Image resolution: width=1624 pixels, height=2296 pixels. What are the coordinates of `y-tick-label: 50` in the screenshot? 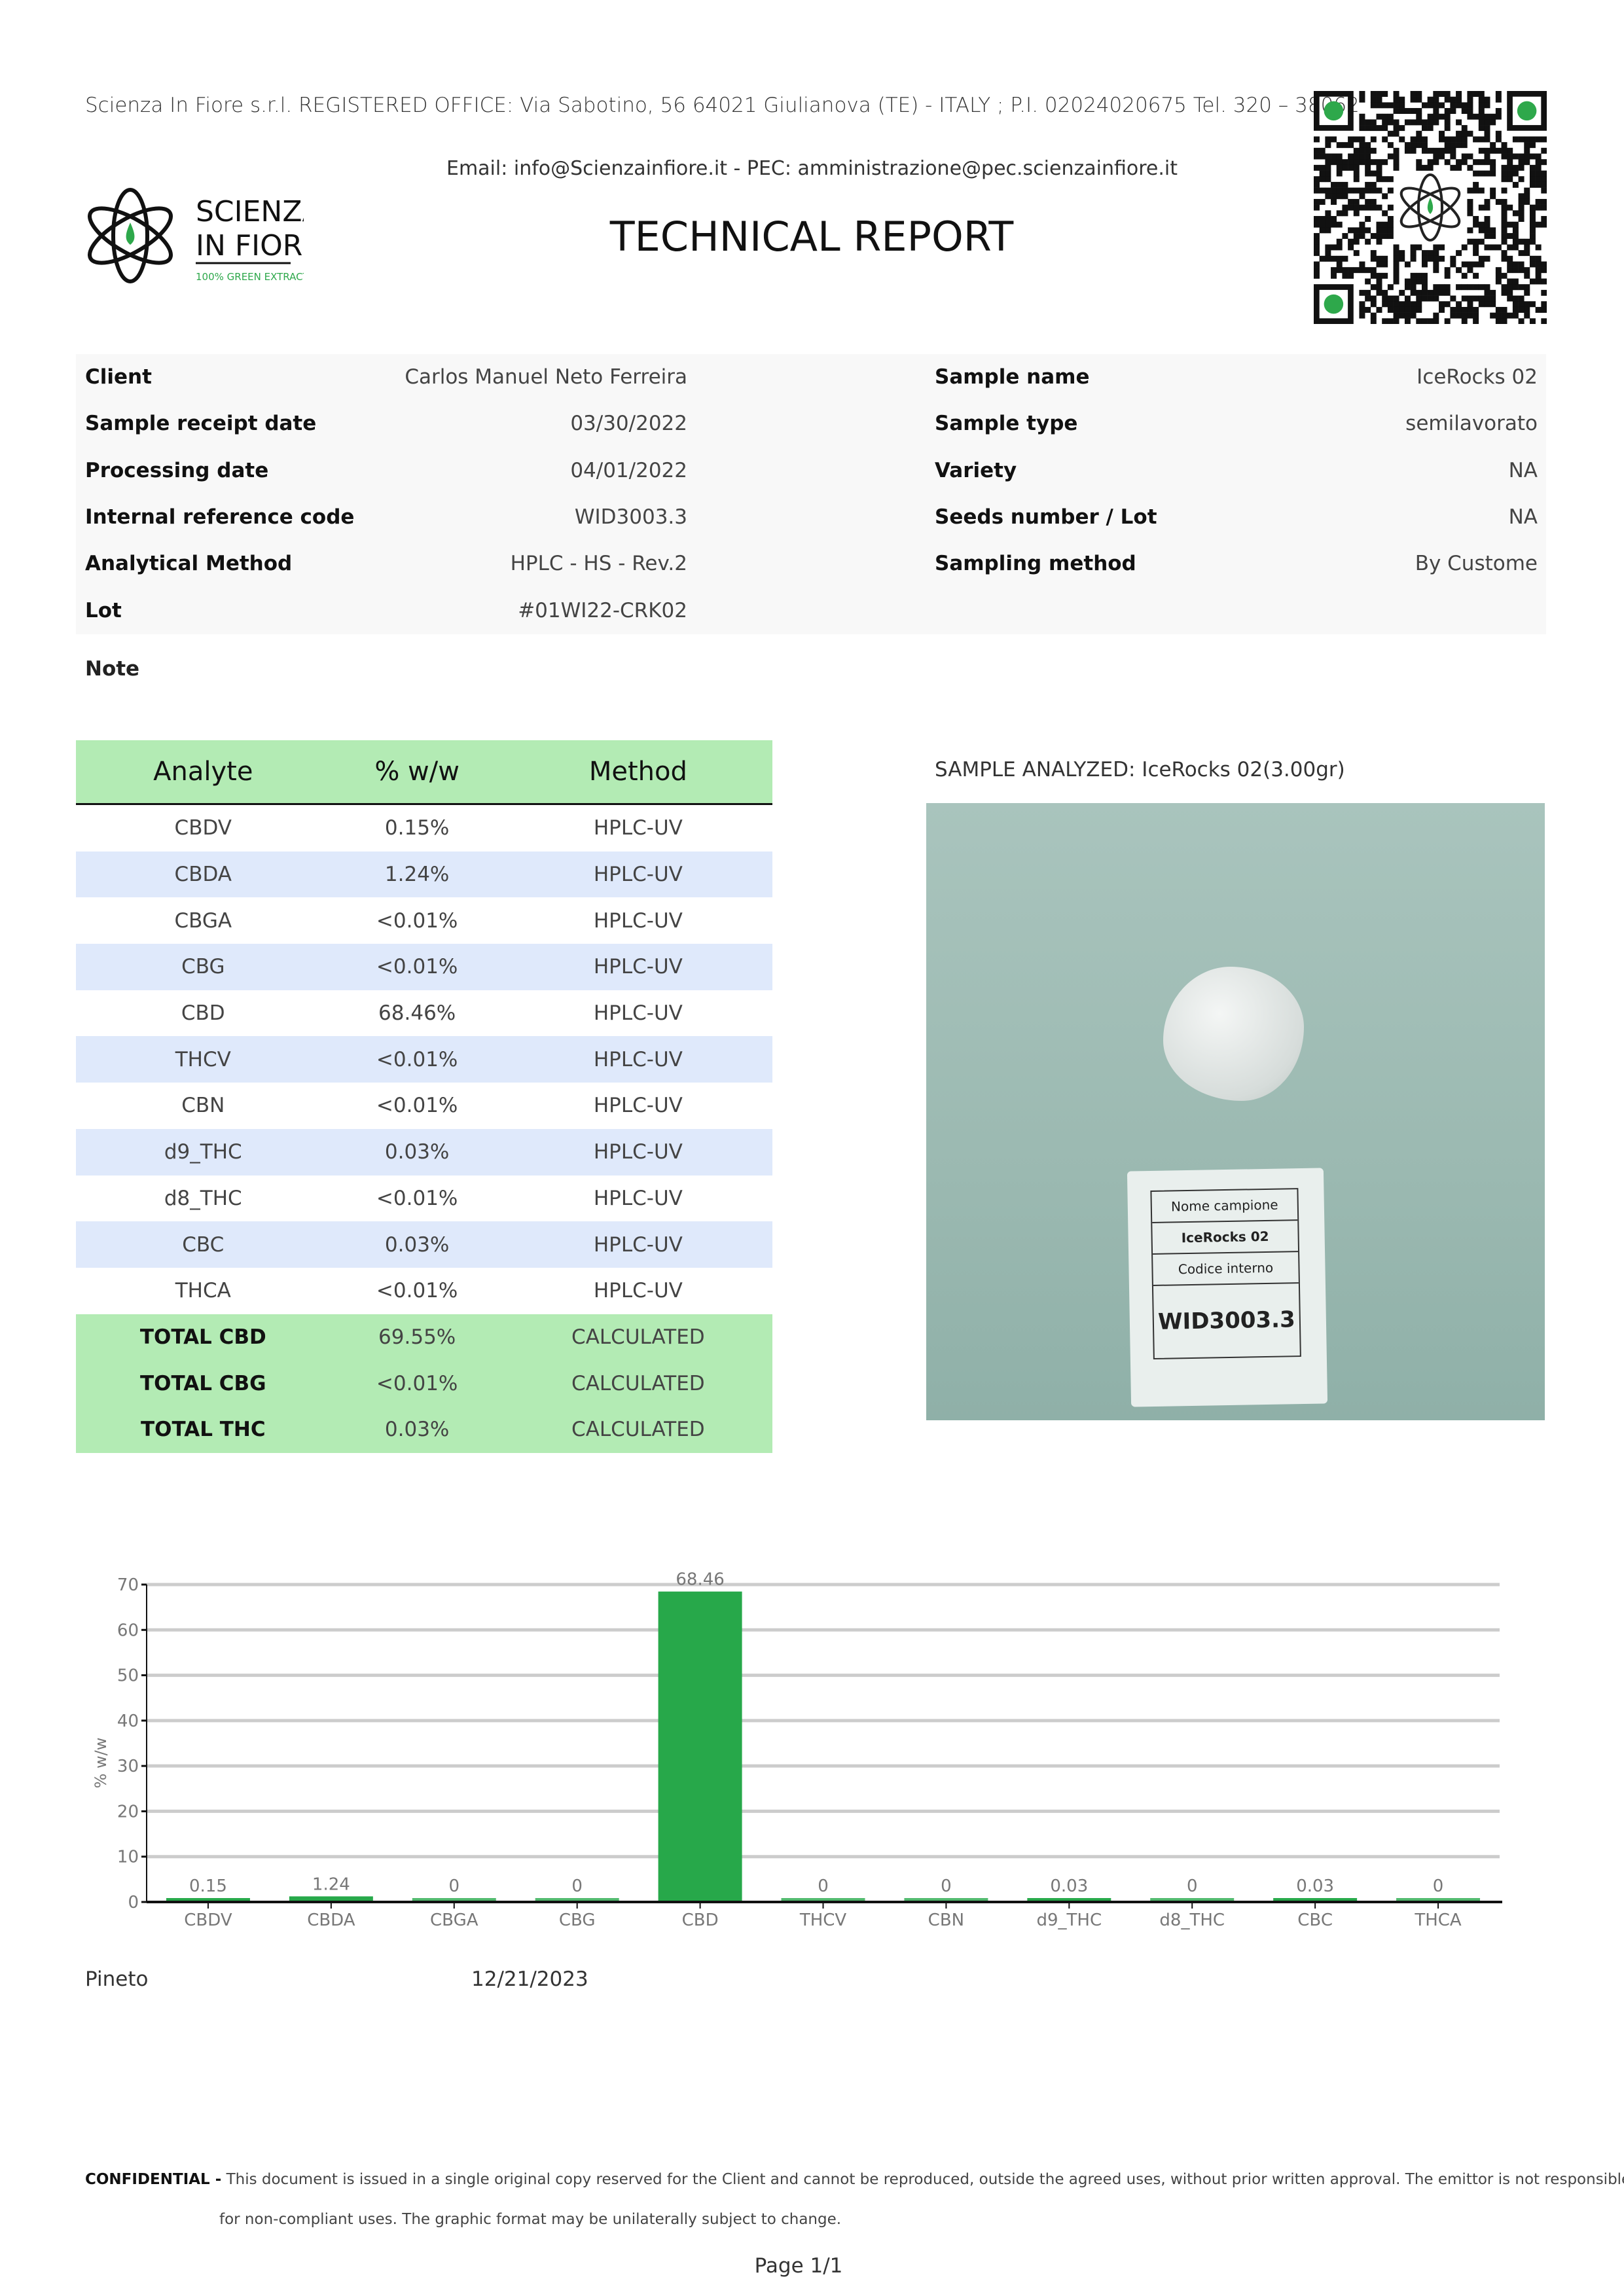 It's located at (128, 1676).